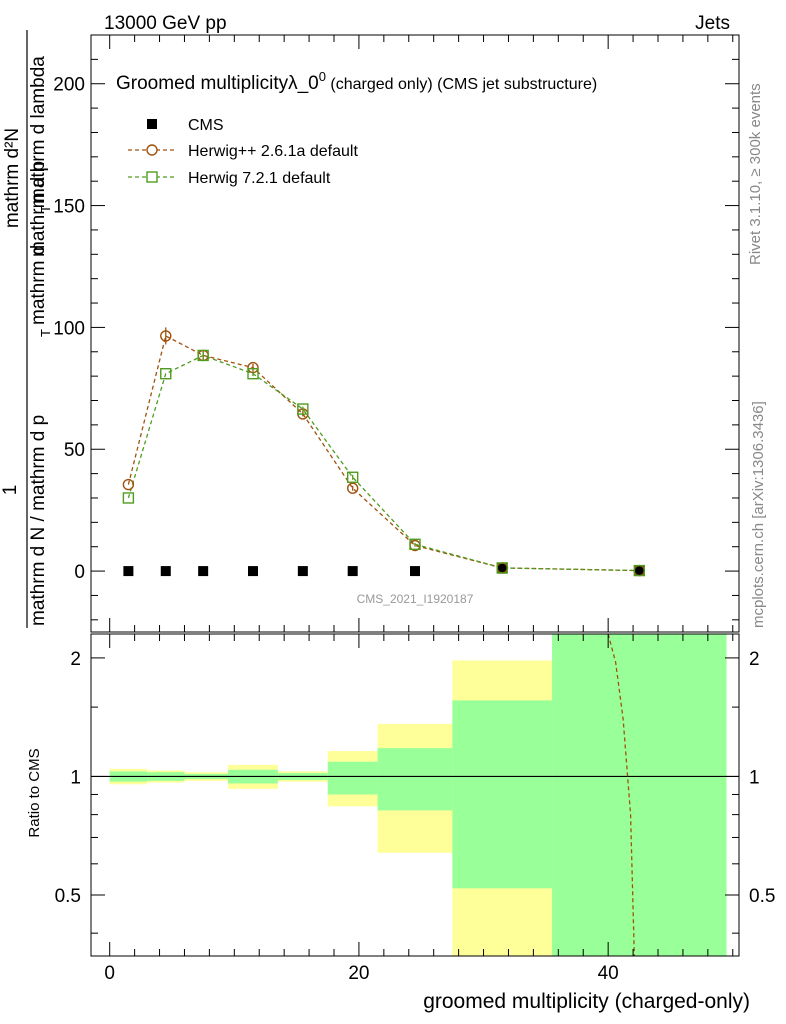  I want to click on ratio-ylabel: Ratio to CMS, so click(34, 792).